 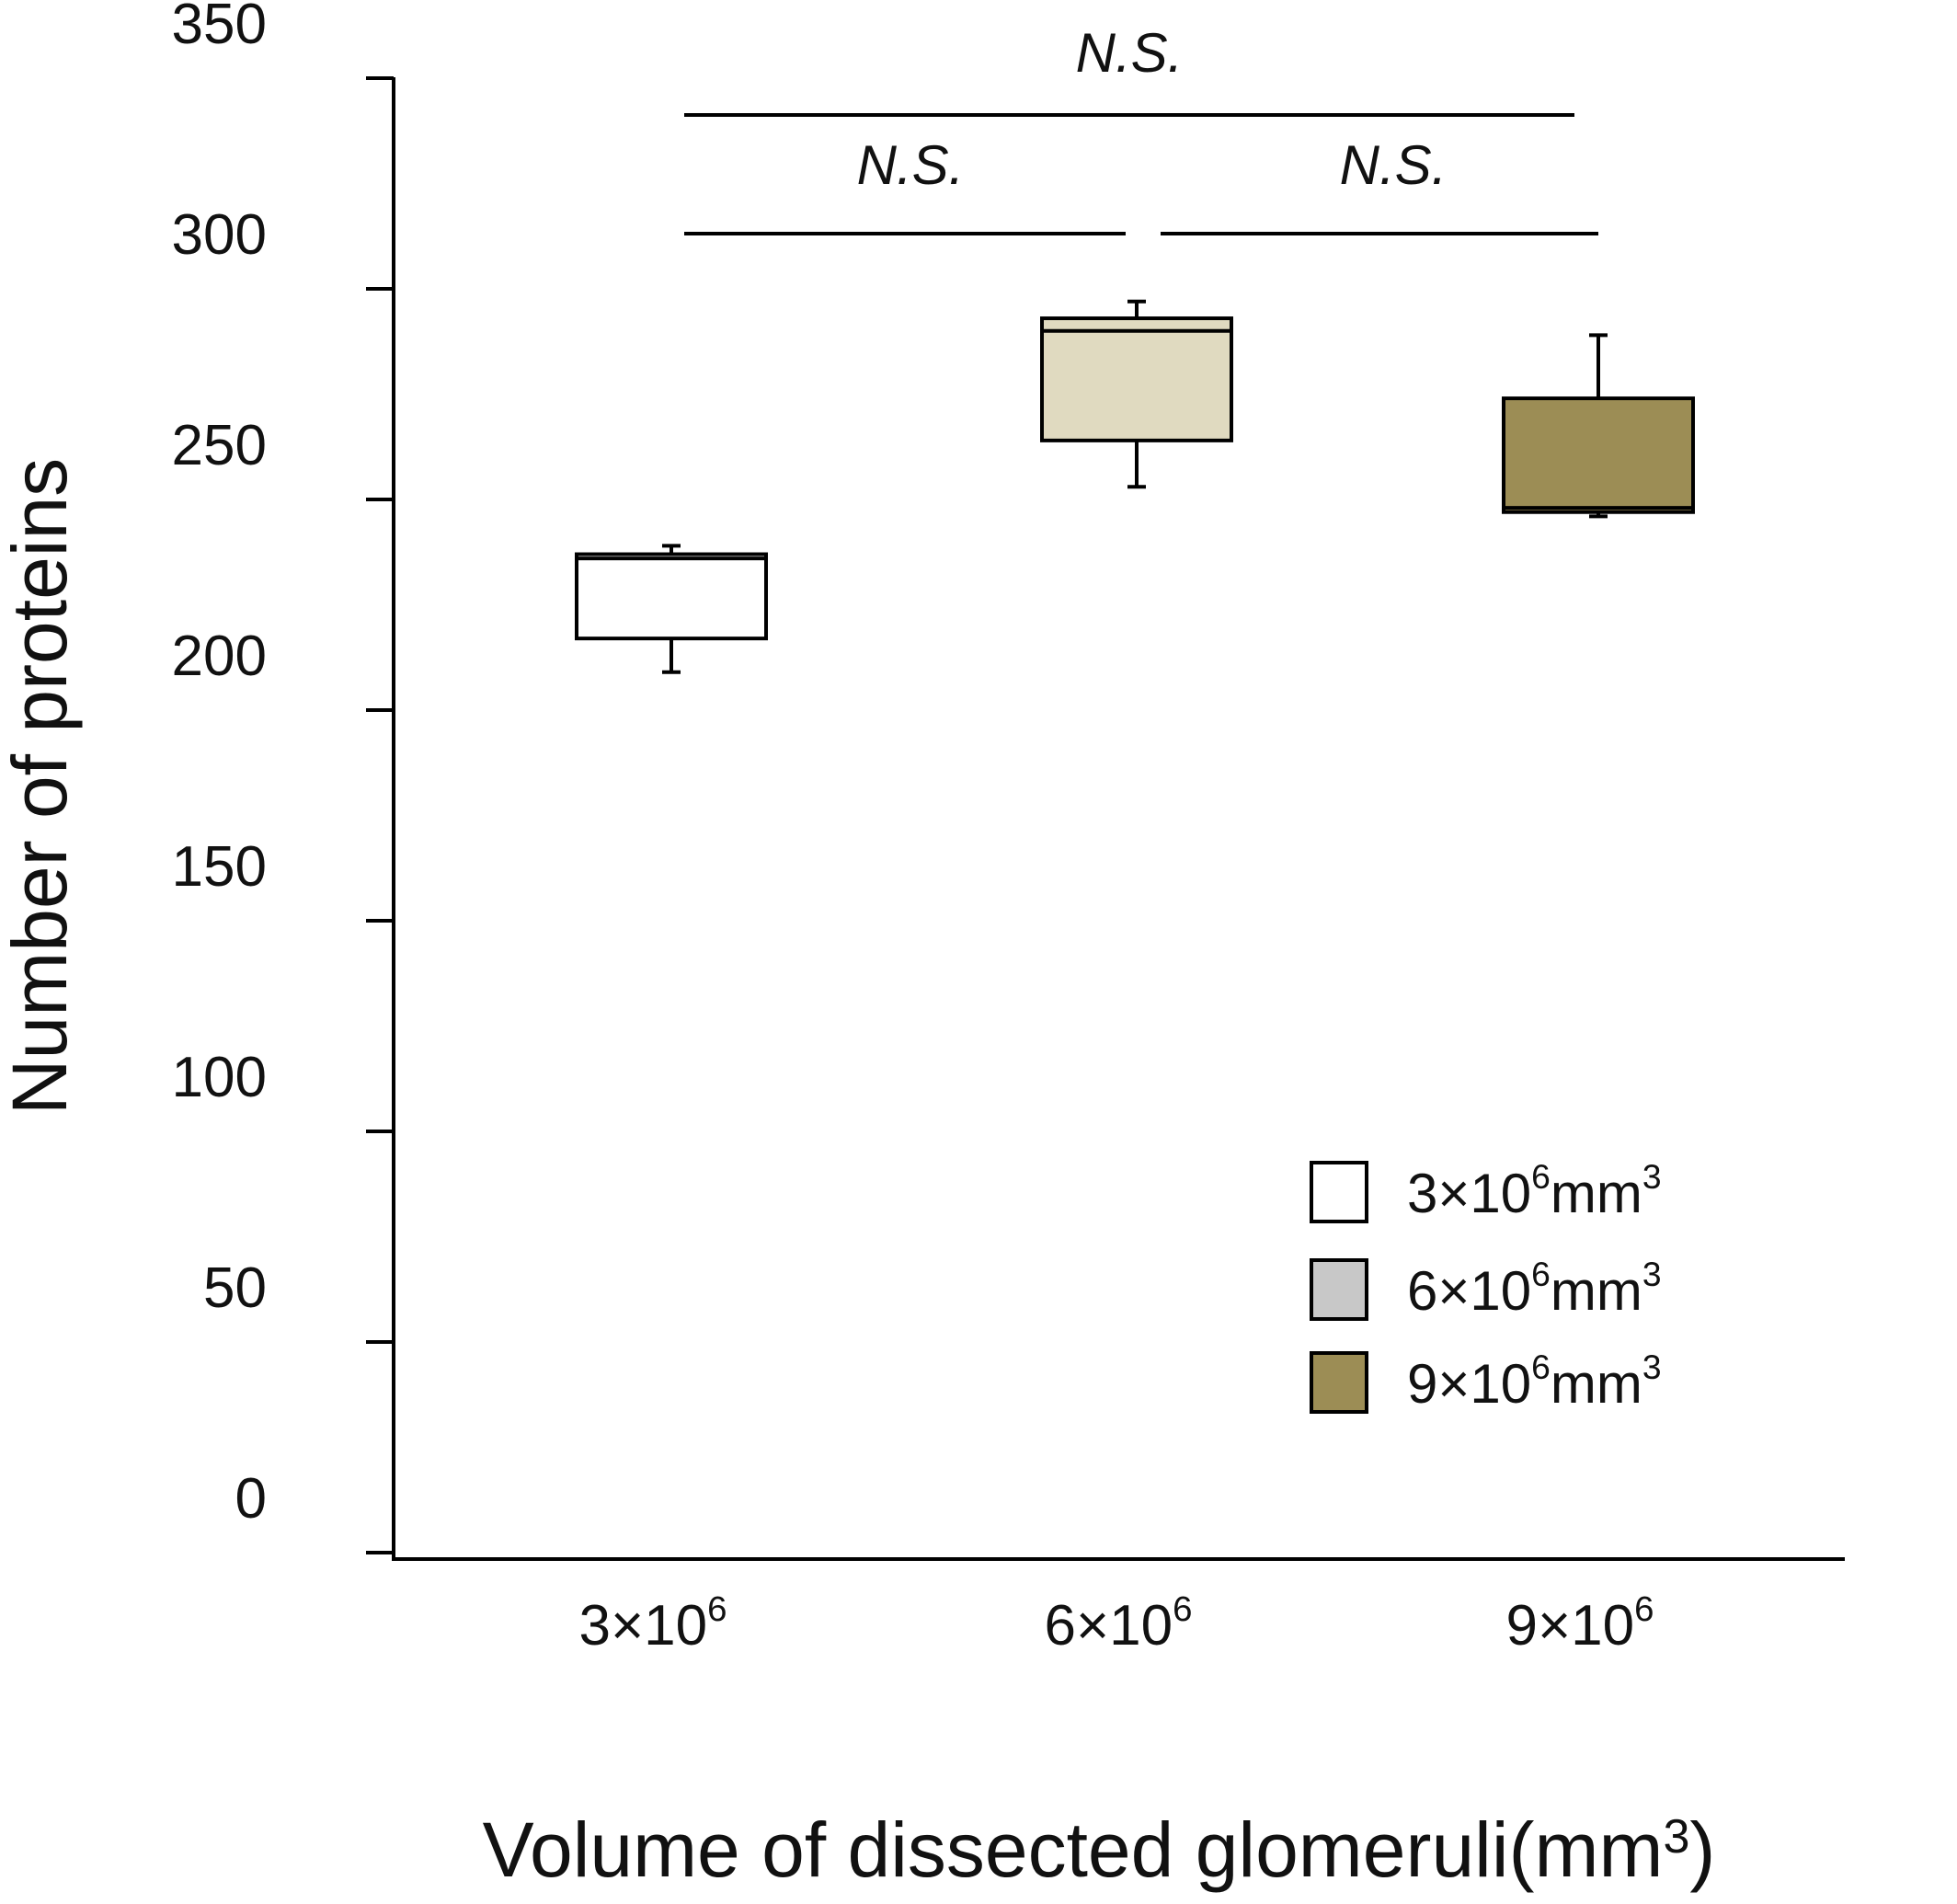 What do you see at coordinates (1534, 1288) in the screenshot?
I see `legend-label: 6×106​mm3​` at bounding box center [1534, 1288].